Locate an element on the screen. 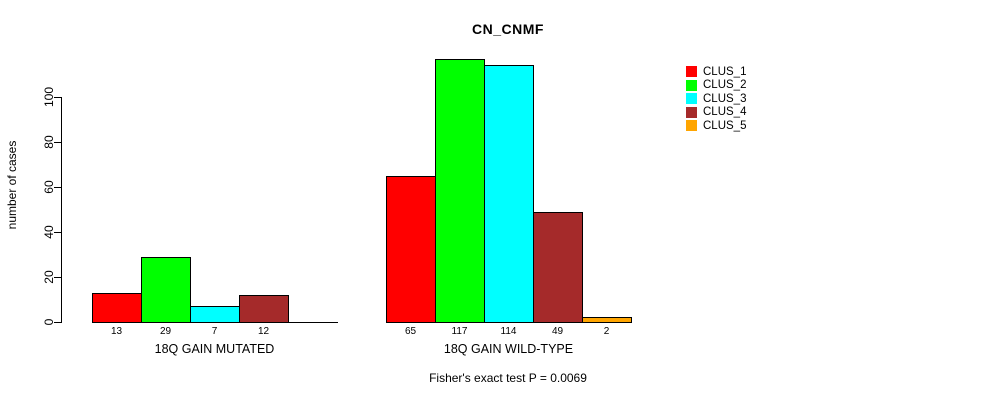 This screenshot has width=990, height=400. bar-value-label: 49 is located at coordinates (557, 331).